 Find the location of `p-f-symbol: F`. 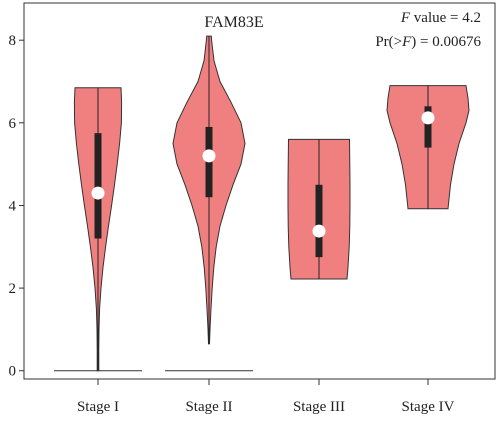

p-f-symbol: F is located at coordinates (406, 42).